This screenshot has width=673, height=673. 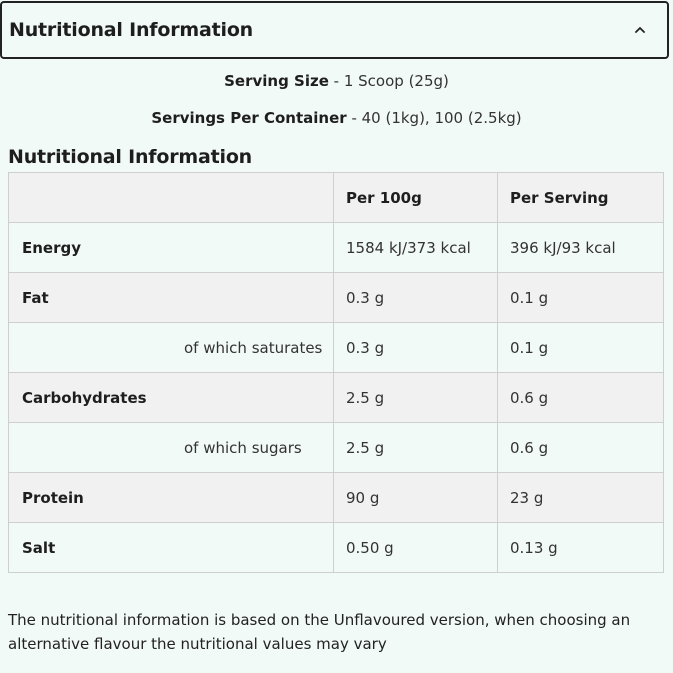 I want to click on table-header-row: Per 100g Per Serving, so click(x=336, y=197).